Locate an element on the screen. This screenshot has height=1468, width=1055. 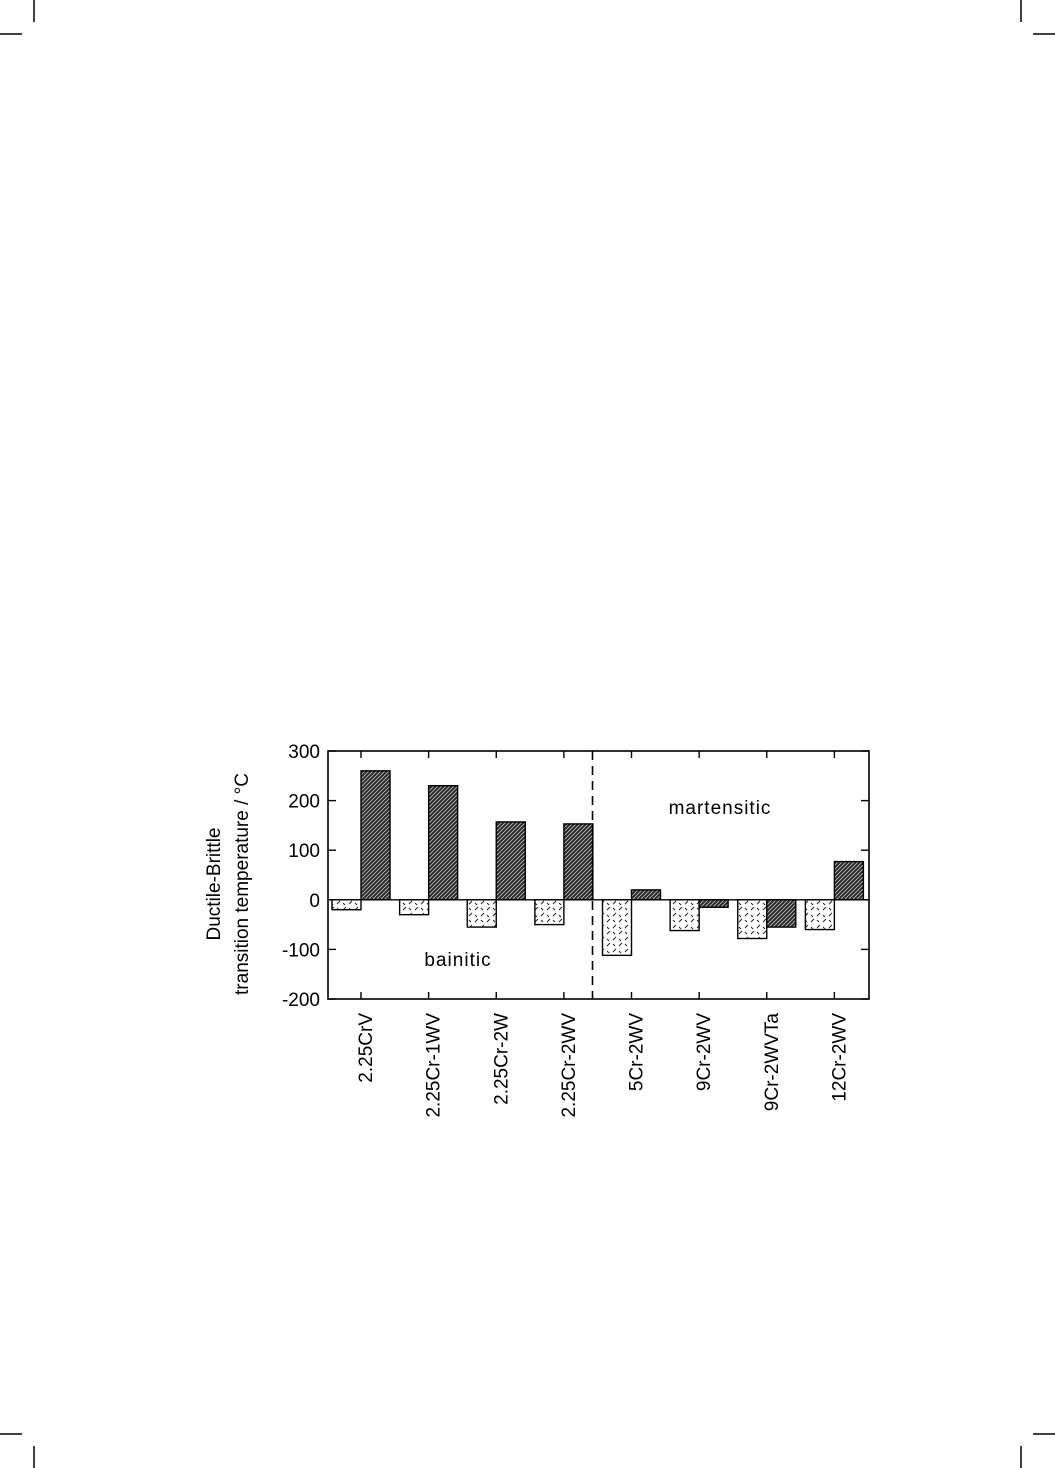
region-label-martensitic: martensitic is located at coordinates (720, 808).